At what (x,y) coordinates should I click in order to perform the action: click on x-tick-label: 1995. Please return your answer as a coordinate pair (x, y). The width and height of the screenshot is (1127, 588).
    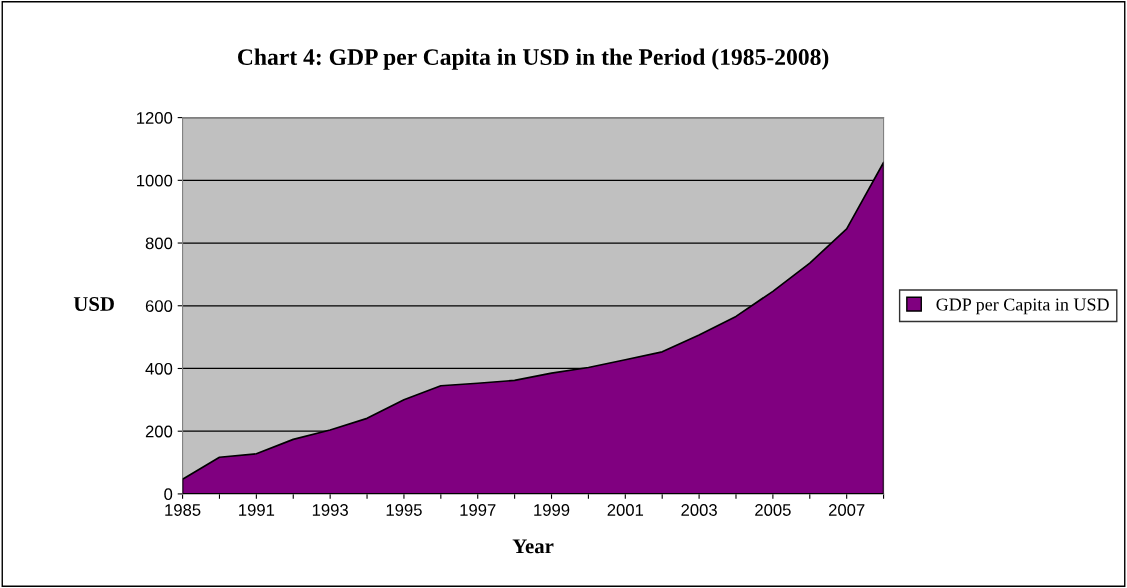
    Looking at the image, I should click on (404, 510).